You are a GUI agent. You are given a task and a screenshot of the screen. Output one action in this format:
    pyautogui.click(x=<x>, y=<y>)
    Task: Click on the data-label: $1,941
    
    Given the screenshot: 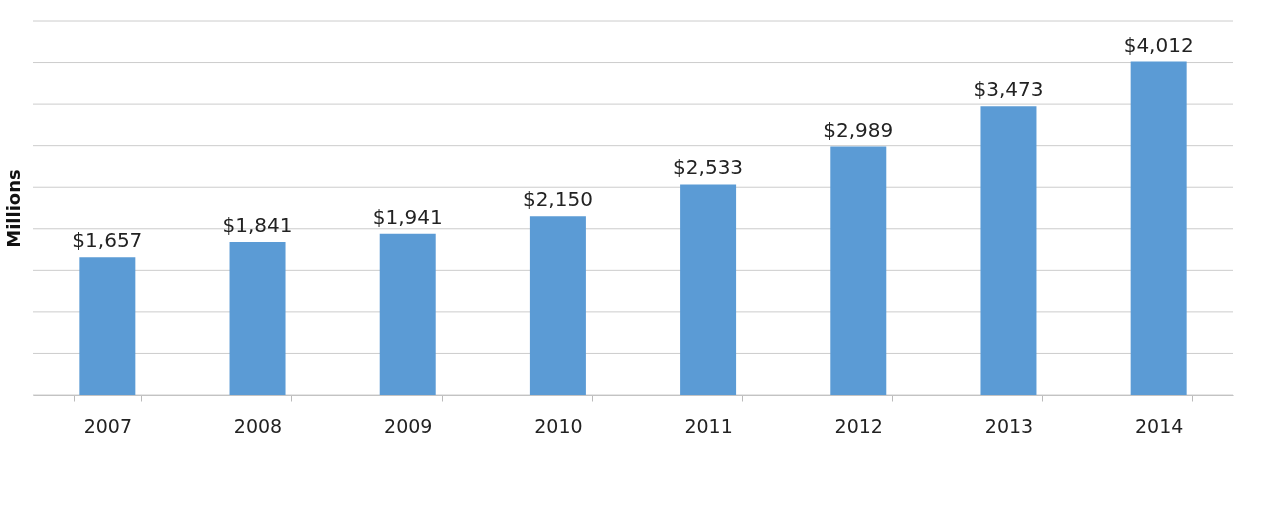 What is the action you would take?
    pyautogui.click(x=407, y=216)
    